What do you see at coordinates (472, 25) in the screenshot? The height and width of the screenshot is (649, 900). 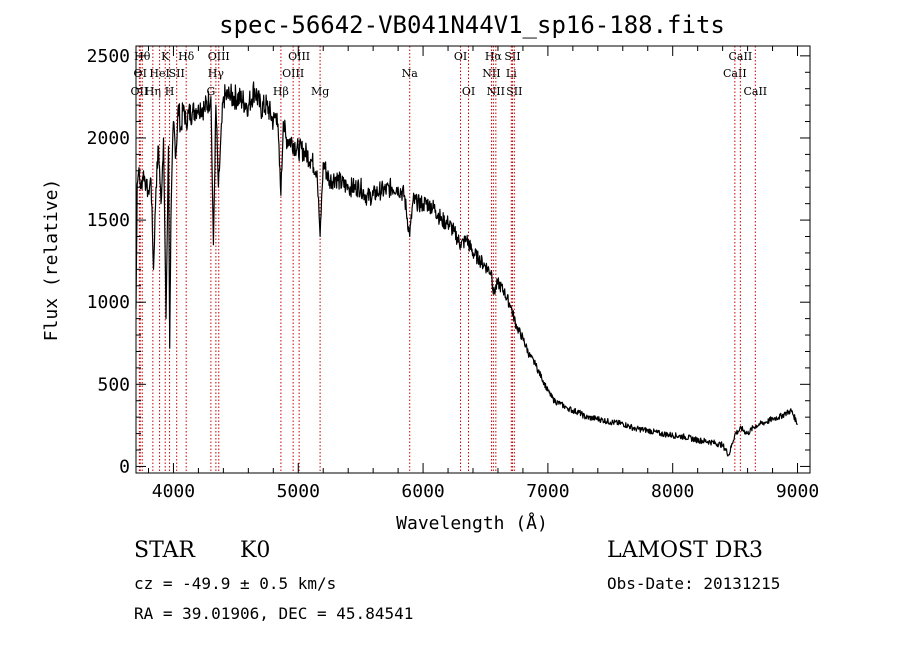 I see `chart-title: spec-56642-VB041N44V1_sp16-188.fits` at bounding box center [472, 25].